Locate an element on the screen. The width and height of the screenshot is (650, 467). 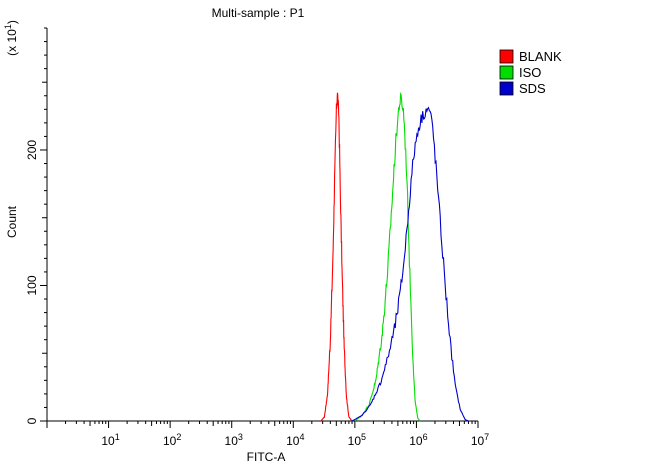
y-tick-label: 200 is located at coordinates (32, 150).